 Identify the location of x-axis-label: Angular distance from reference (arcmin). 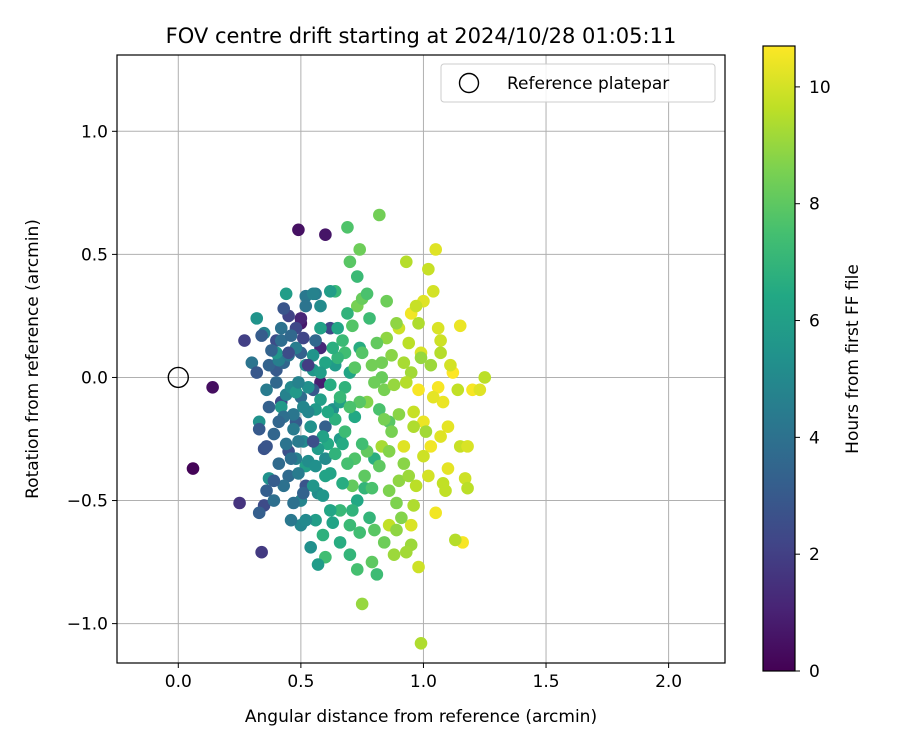
(421, 717).